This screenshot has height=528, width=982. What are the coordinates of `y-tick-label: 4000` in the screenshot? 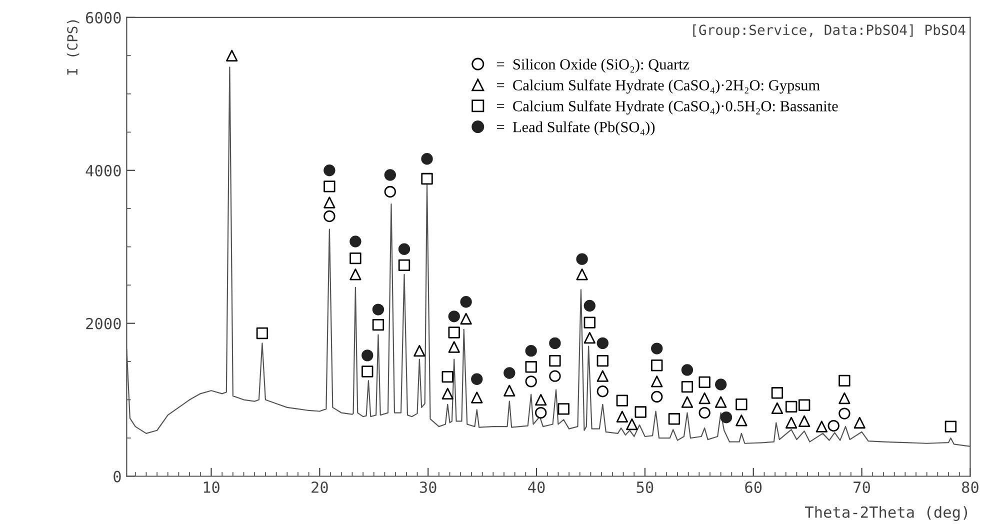 It's located at (103, 170).